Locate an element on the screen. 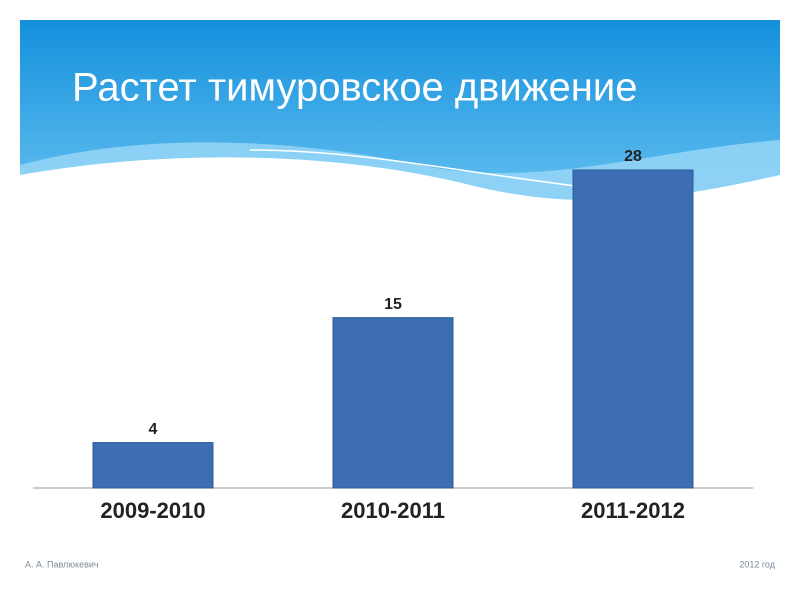 This screenshot has height=600, width=800. footer-author: А. А. Павлюкевич is located at coordinates (62, 564).